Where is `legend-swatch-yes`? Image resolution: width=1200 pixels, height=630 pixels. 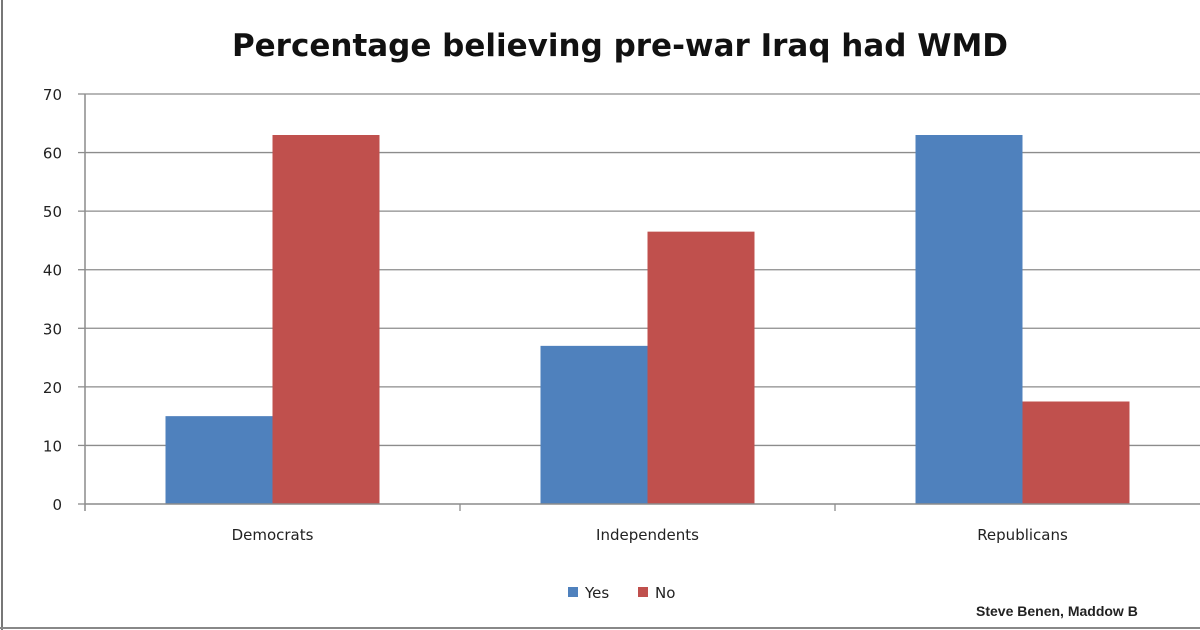 legend-swatch-yes is located at coordinates (573, 592).